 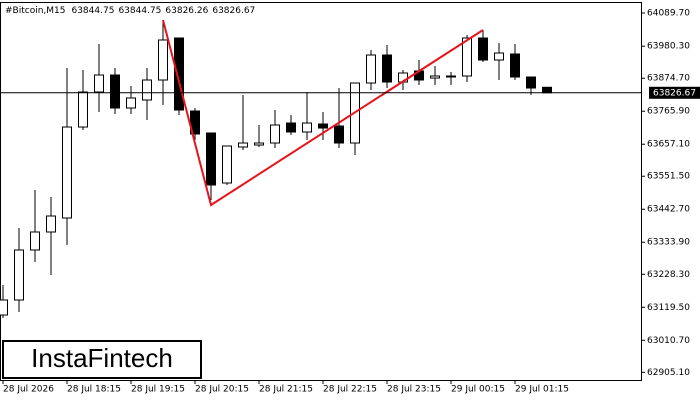 I want to click on y-tick-label: 63333.90, so click(x=668, y=243).